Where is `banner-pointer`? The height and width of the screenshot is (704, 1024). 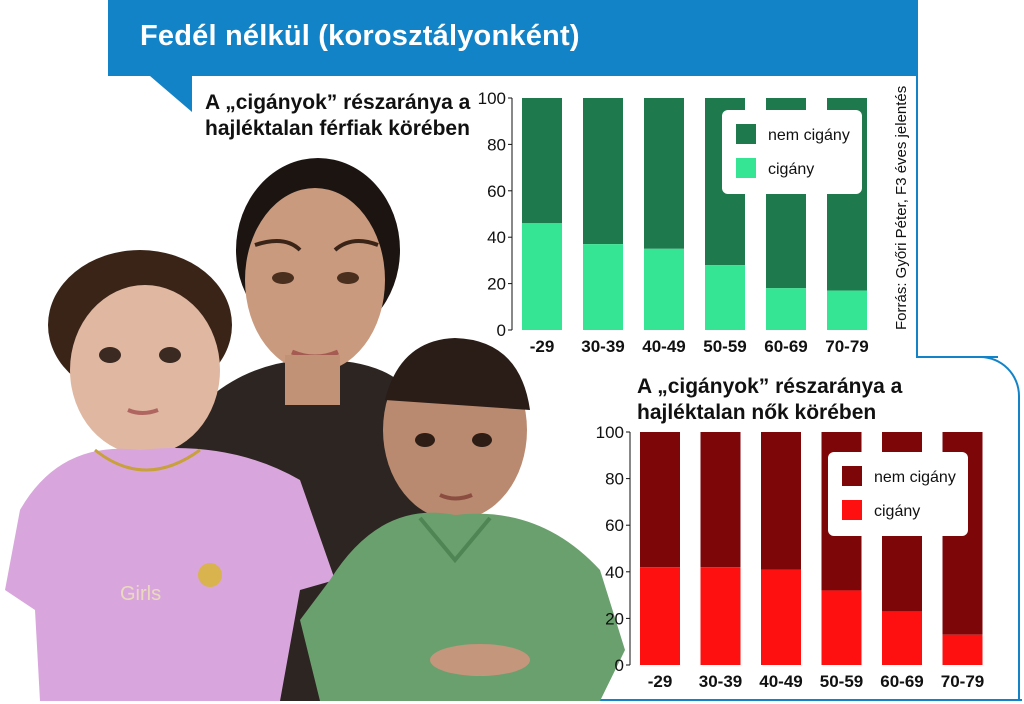
banner-pointer is located at coordinates (171, 94).